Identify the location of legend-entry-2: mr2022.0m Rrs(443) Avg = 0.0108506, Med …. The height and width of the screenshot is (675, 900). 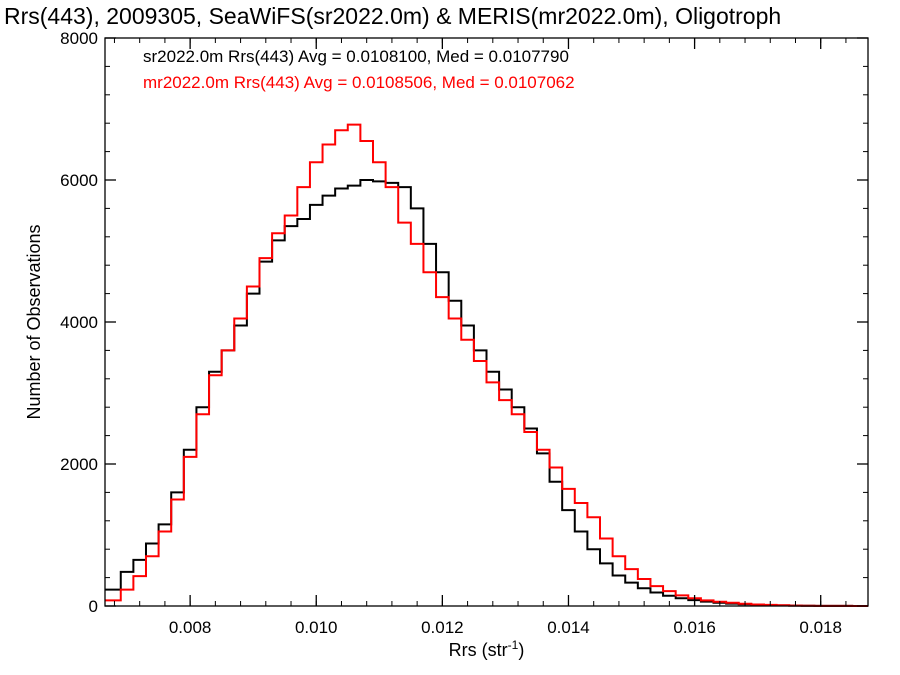
(359, 82).